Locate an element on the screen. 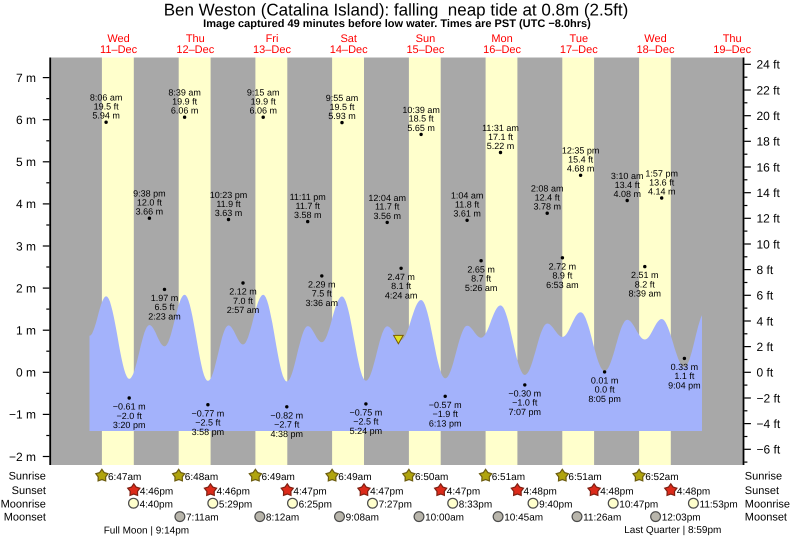  svg-text: 5:24 pm is located at coordinates (366, 431).